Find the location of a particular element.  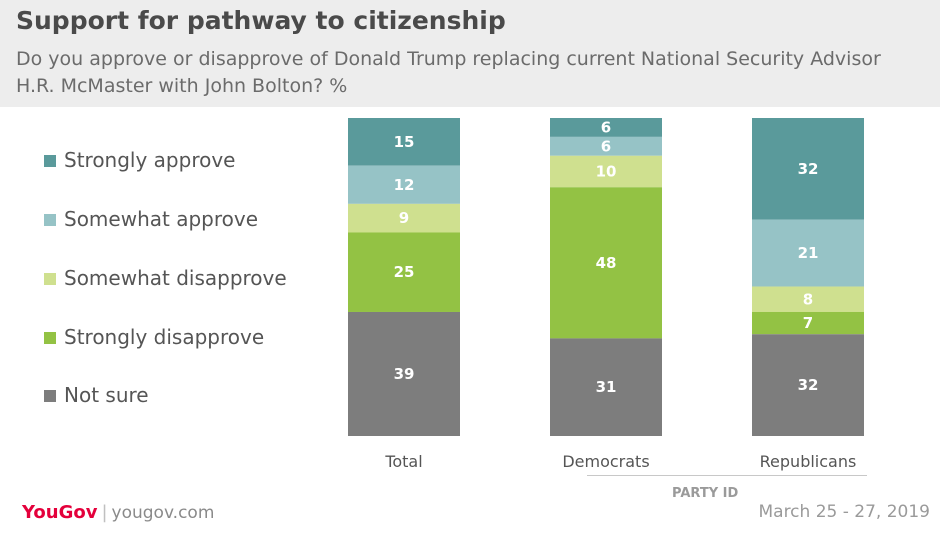

bar-value-label: 48 is located at coordinates (606, 263).